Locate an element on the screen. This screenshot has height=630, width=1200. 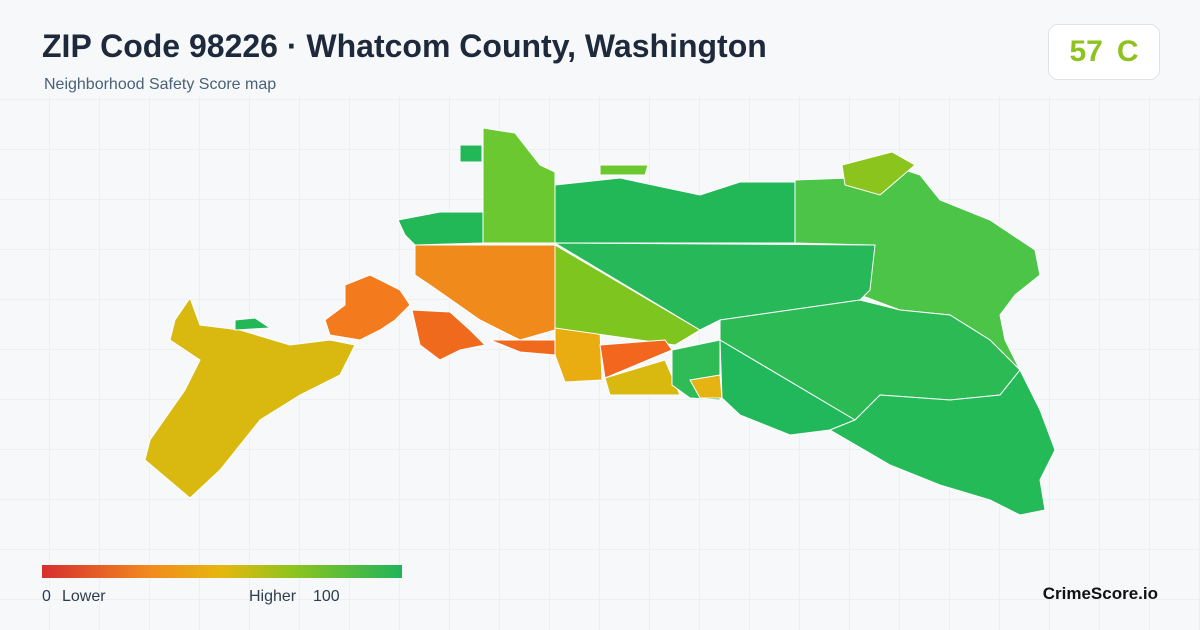
legend-gradient is located at coordinates (222, 571).